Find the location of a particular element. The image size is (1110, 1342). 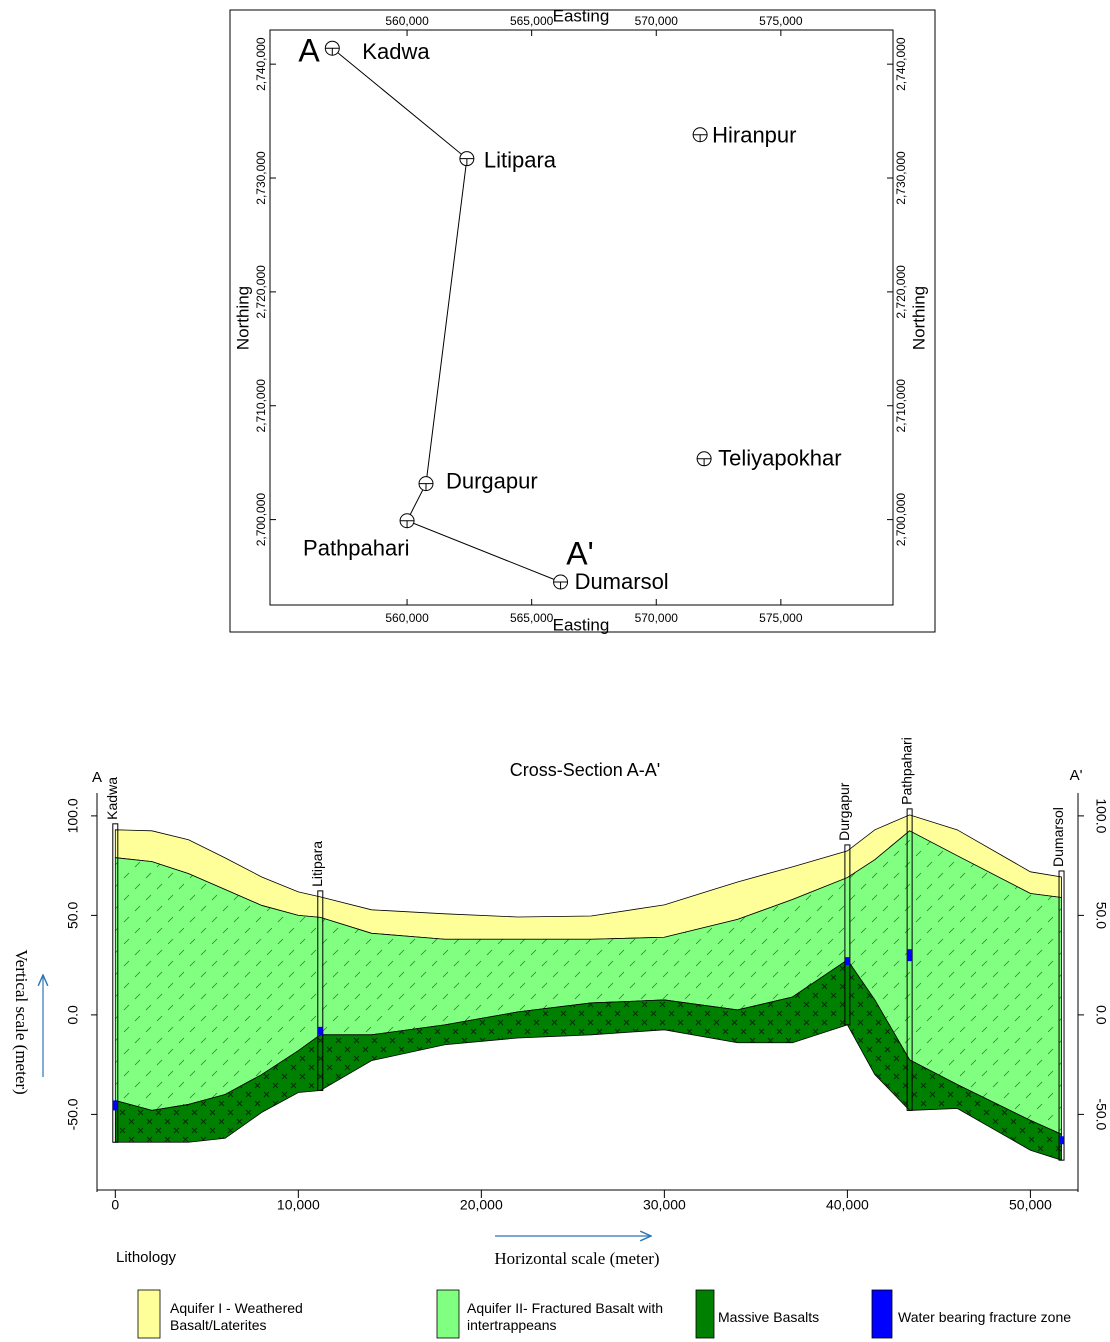

point-label: Durgapur is located at coordinates (492, 480).